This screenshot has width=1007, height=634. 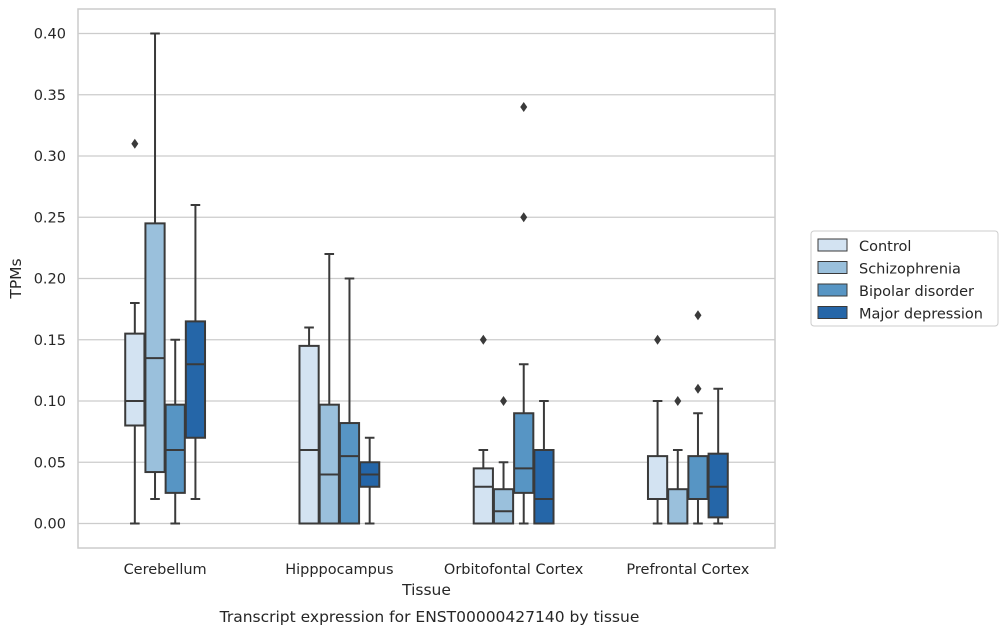 What do you see at coordinates (50, 463) in the screenshot?
I see `y-tick-label: 0.05` at bounding box center [50, 463].